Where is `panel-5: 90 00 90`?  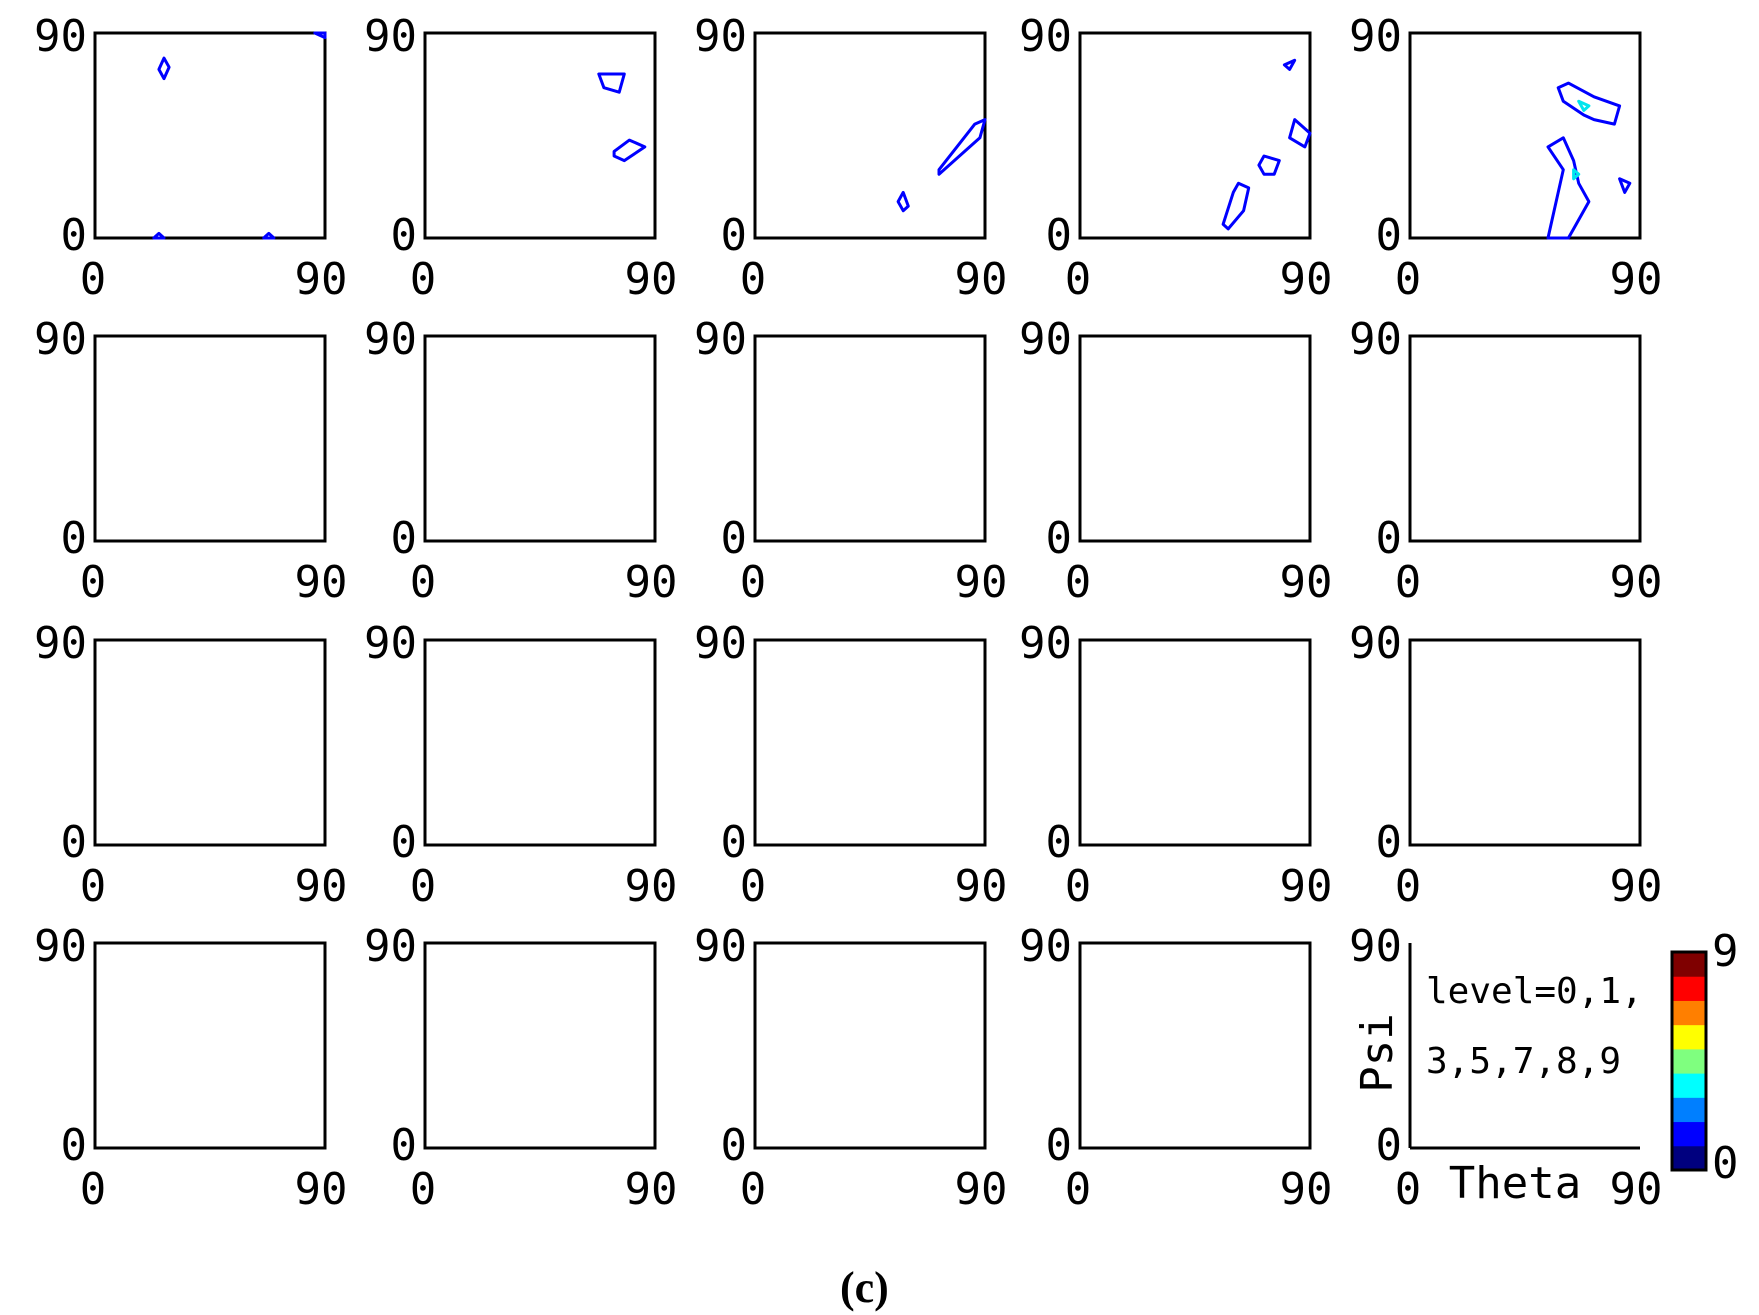 panel-5: 90 00 90 is located at coordinates (1505, 158).